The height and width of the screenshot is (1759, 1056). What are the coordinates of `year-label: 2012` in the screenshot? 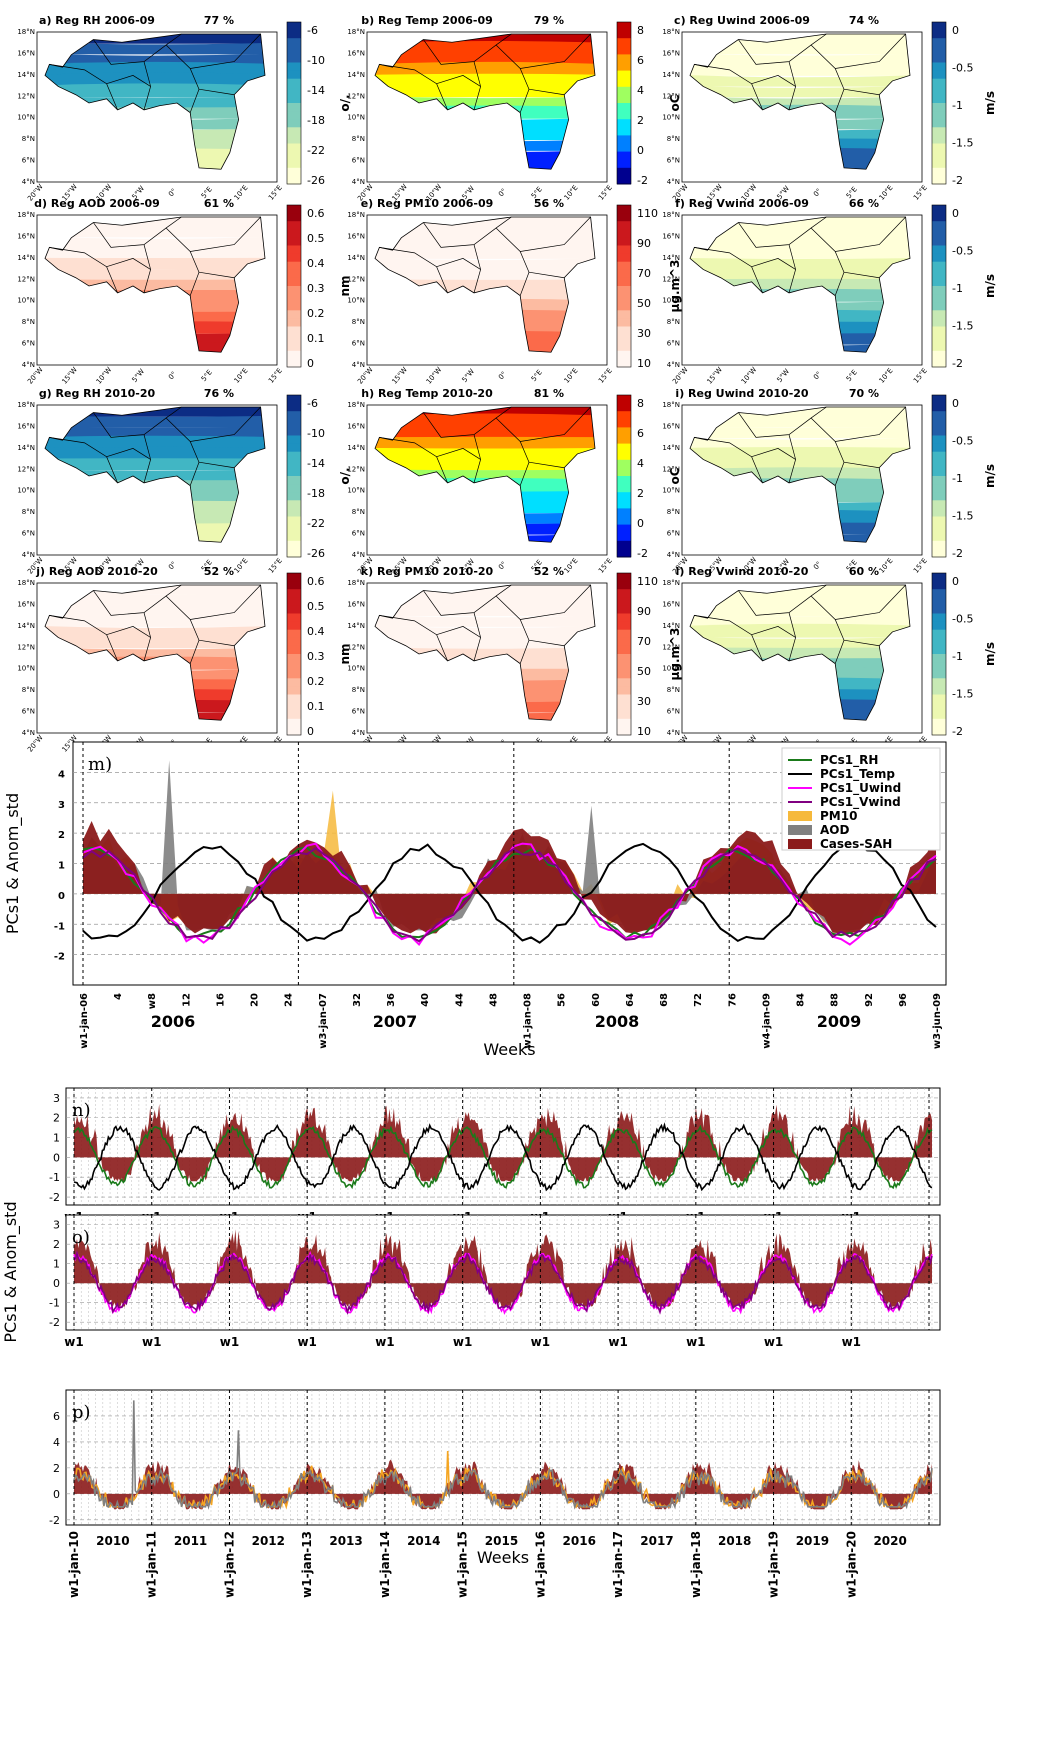 It's located at (268, 1541).